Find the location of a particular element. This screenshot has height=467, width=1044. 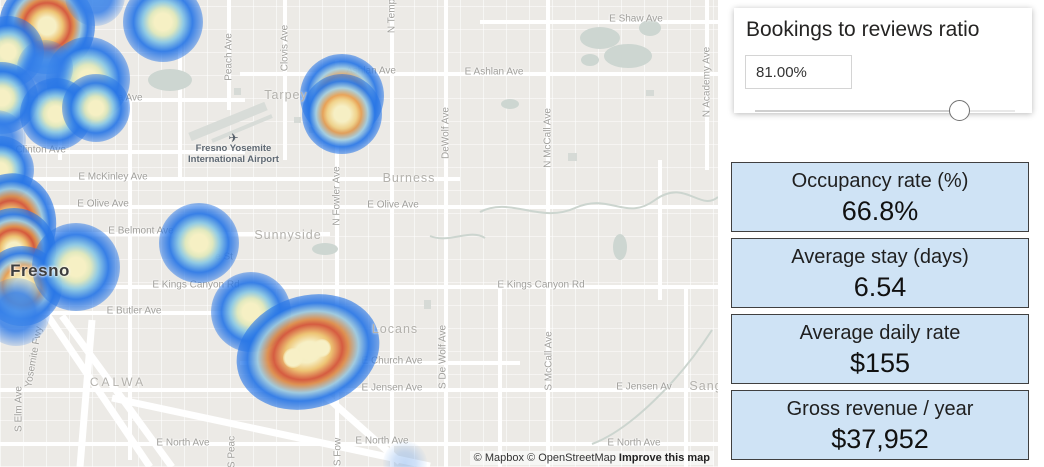

kpi-card-average-stay: Average stay (days) 6.54 is located at coordinates (880, 273).